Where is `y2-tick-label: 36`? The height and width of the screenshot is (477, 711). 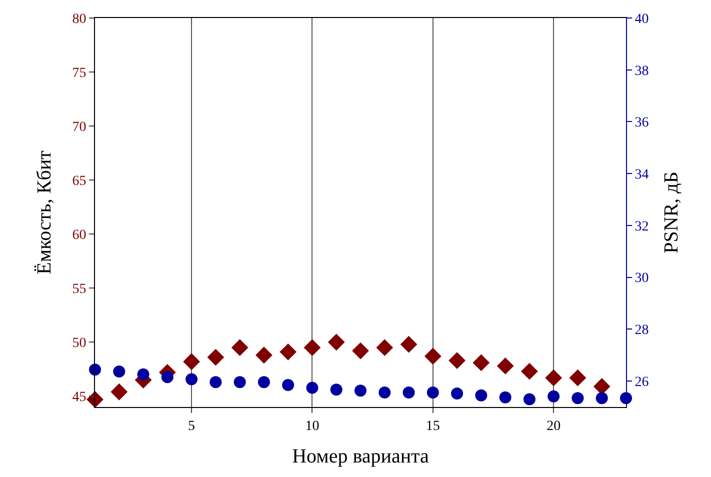
y2-tick-label: 36 is located at coordinates (641, 123).